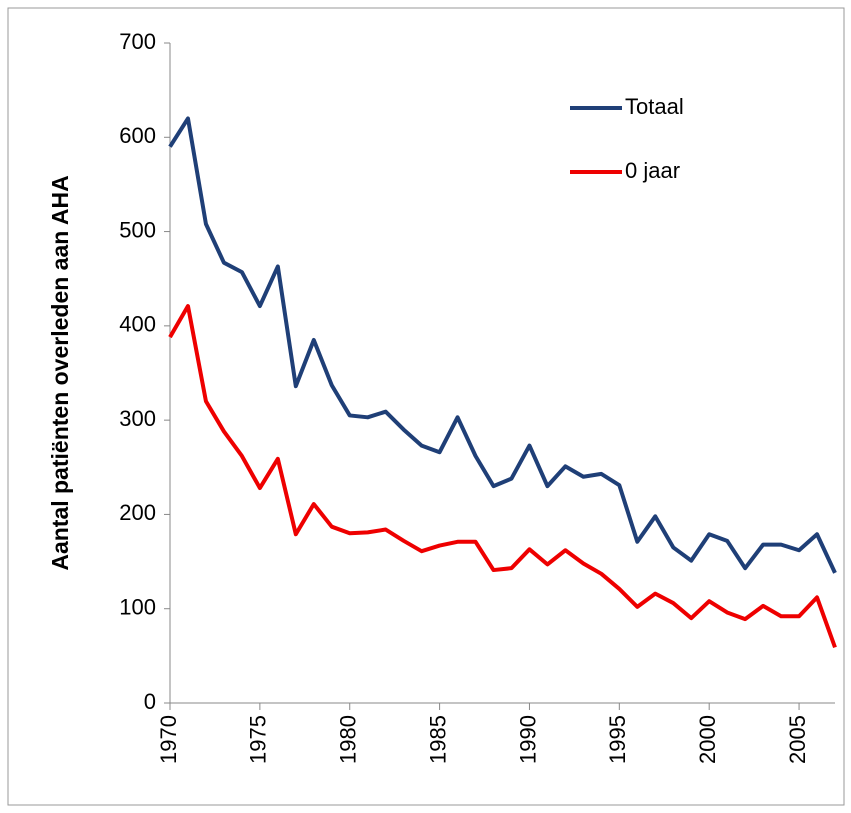 The image size is (851, 813). I want to click on x-tick-label: 1995, so click(617, 739).